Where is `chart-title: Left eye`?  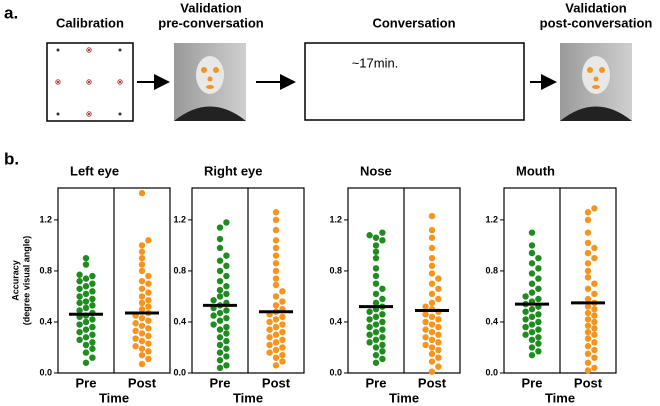 chart-title: Left eye is located at coordinates (94, 170).